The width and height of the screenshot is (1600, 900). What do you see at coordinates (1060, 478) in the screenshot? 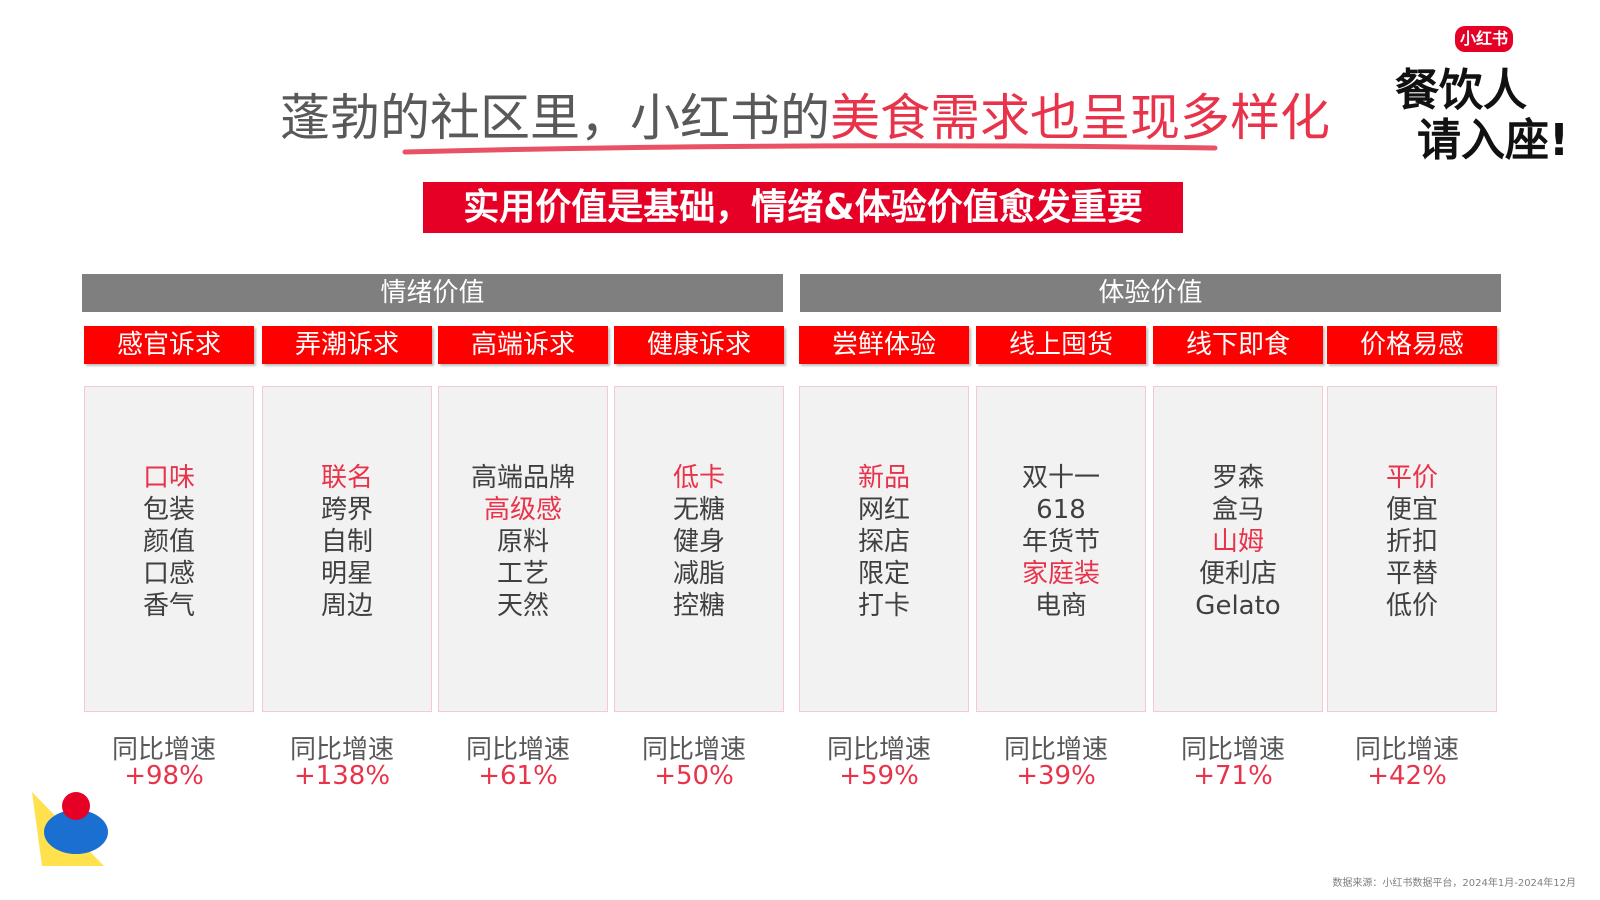
I see `keyword: 双十一` at bounding box center [1060, 478].